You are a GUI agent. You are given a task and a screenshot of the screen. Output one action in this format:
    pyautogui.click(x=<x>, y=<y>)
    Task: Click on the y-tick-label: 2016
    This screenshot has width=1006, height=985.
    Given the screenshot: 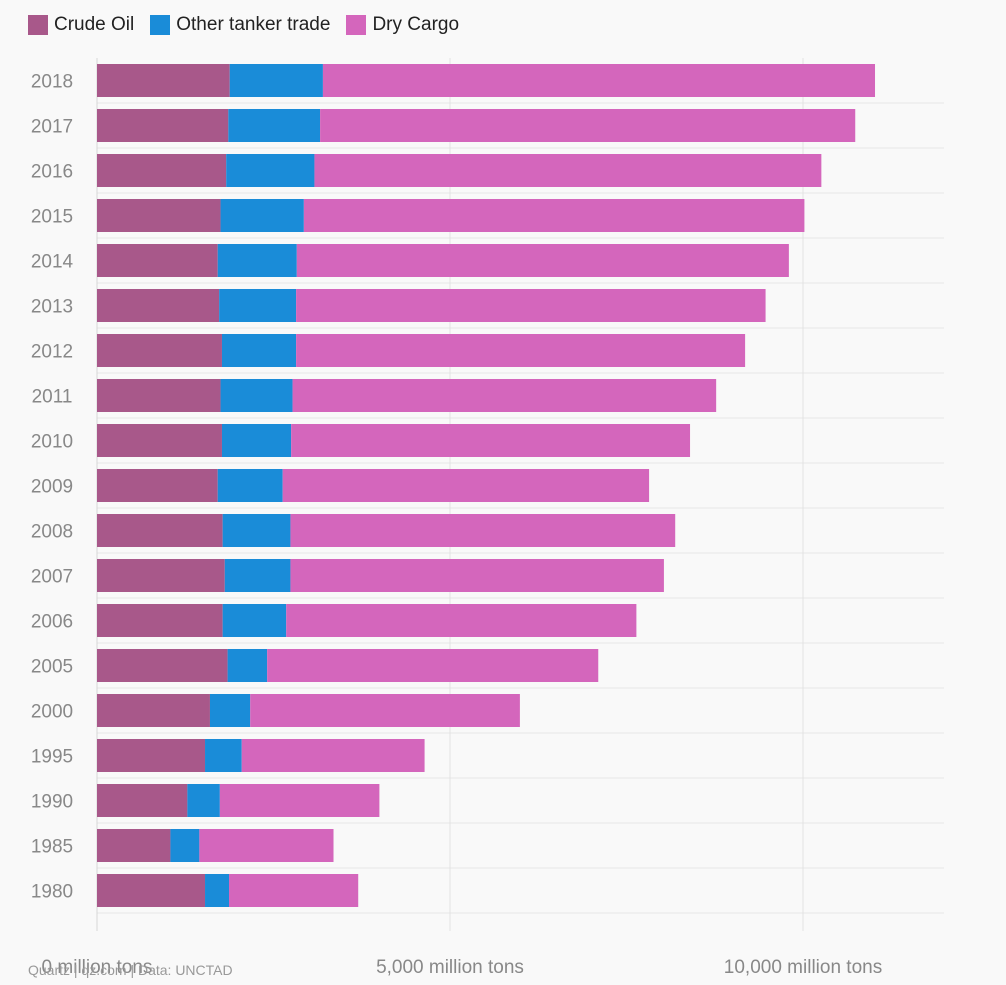 What is the action you would take?
    pyautogui.click(x=52, y=172)
    